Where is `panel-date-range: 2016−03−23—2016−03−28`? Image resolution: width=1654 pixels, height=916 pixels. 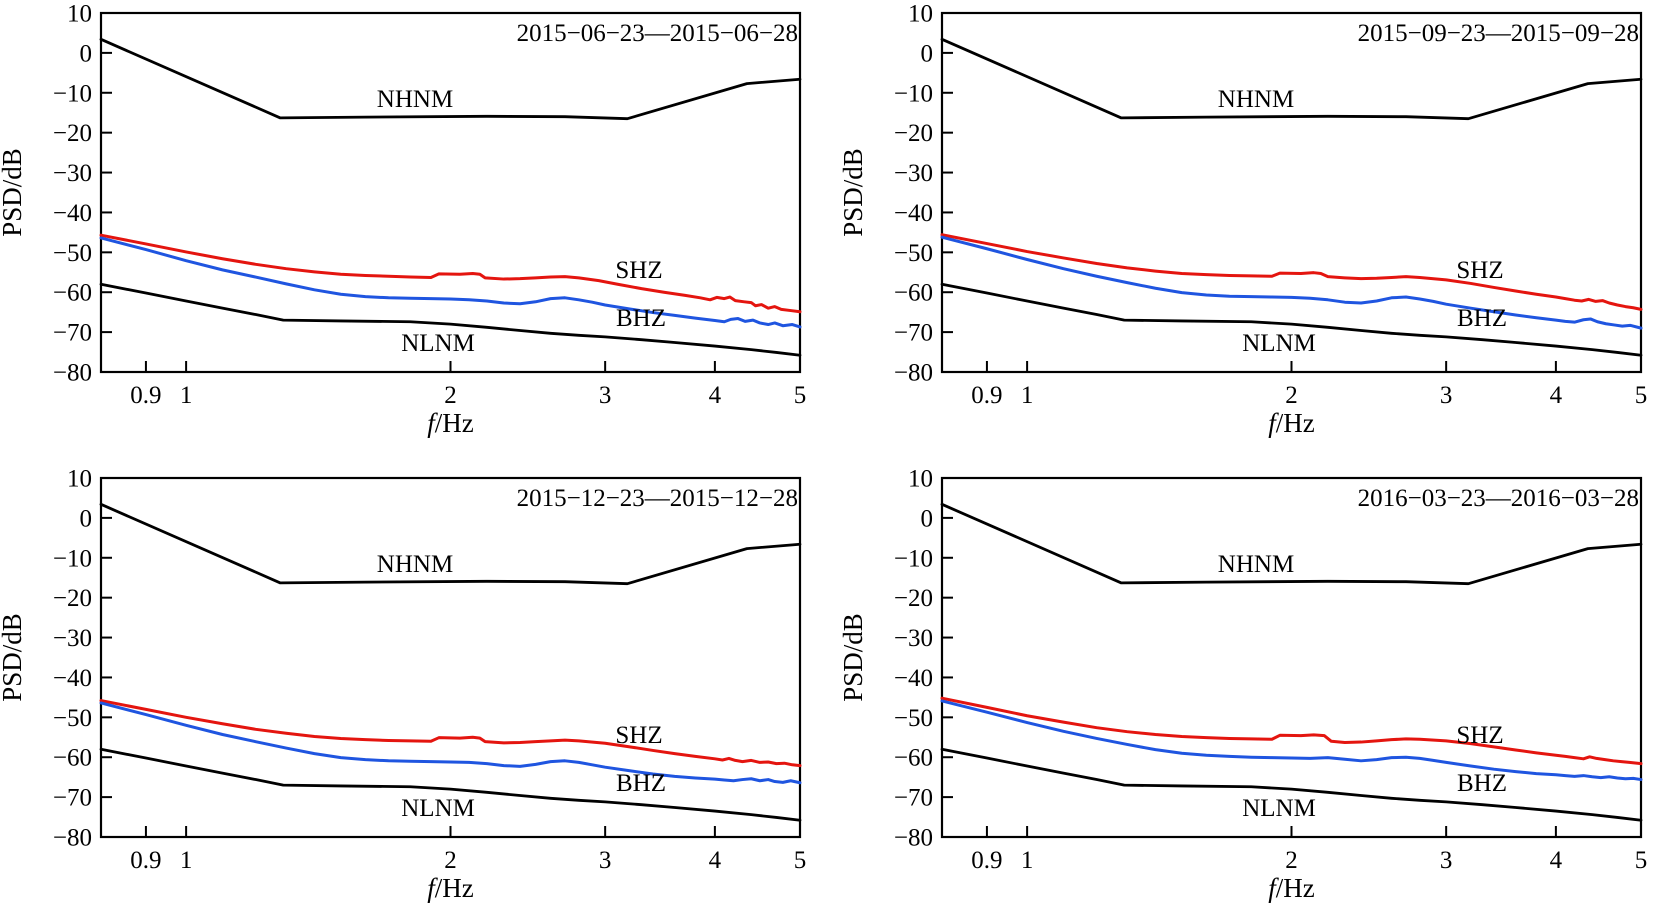
panel-date-range: 2016−03−23—2016−03−28 is located at coordinates (1498, 498).